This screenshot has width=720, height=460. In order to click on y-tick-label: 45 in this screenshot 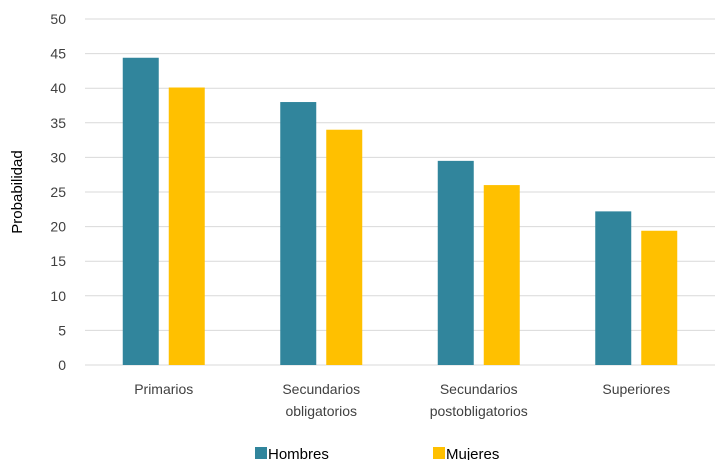, I will do `click(58, 54)`.